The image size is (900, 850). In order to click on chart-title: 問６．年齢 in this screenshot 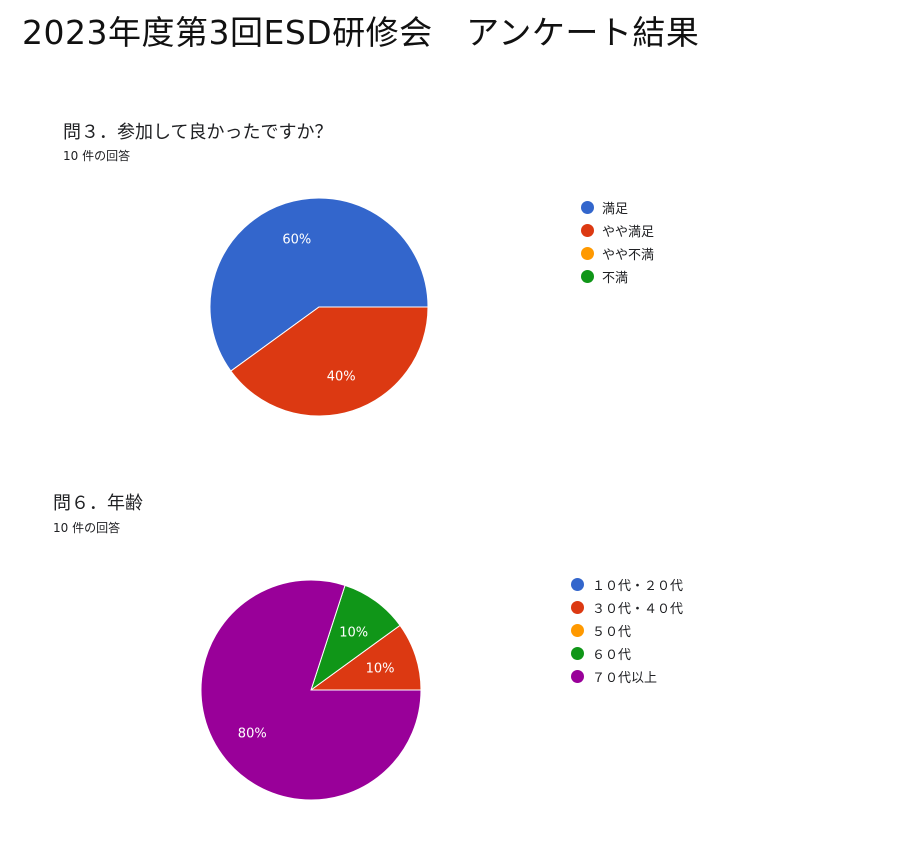, I will do `click(98, 503)`.